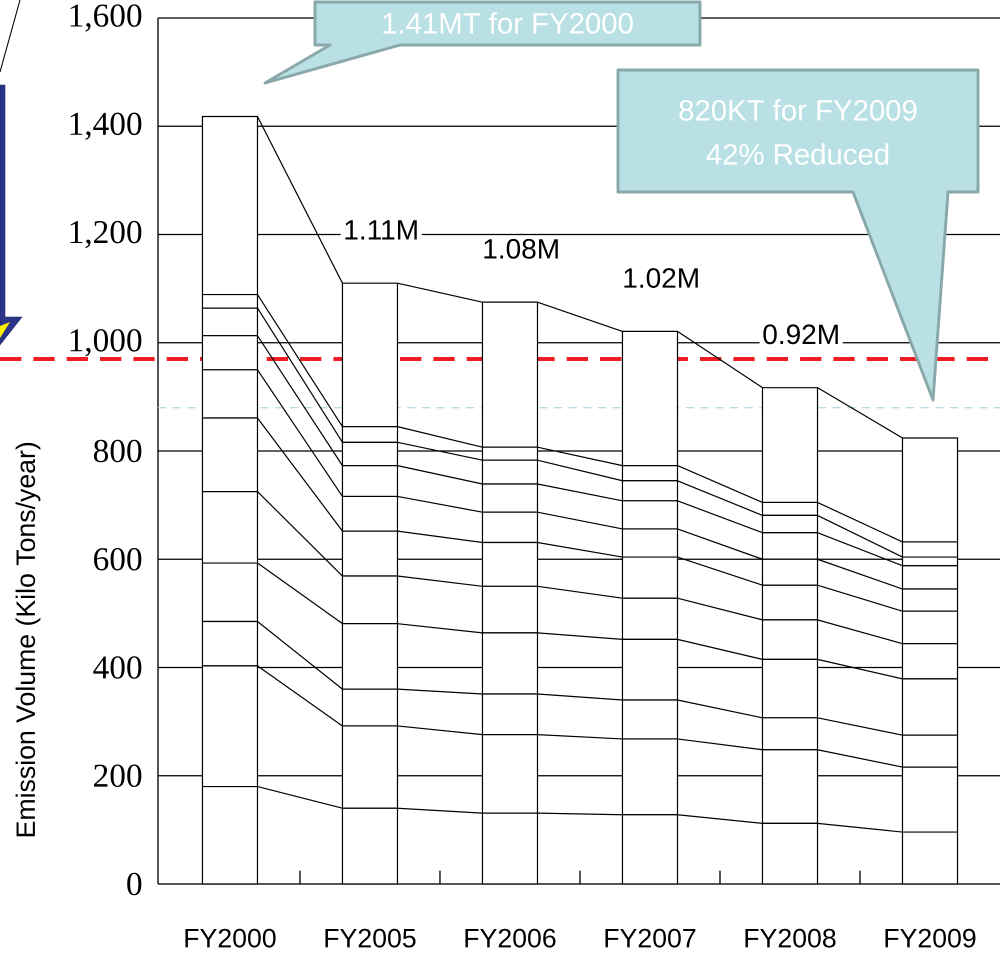 This screenshot has width=1000, height=965. Describe the element at coordinates (800, 334) in the screenshot. I see `total-label: 0.92M` at that location.